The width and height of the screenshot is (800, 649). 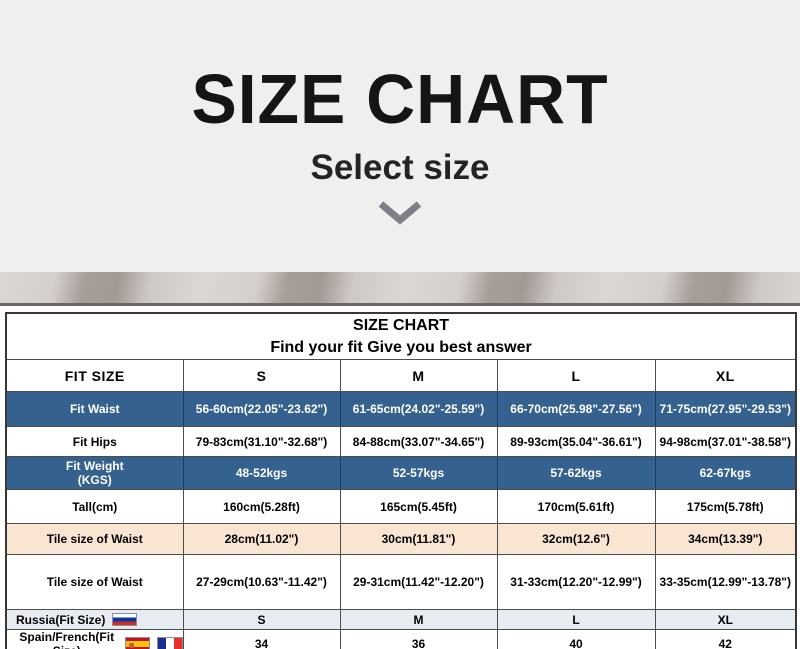 I want to click on size-cell: 57-62kgs, so click(x=576, y=473).